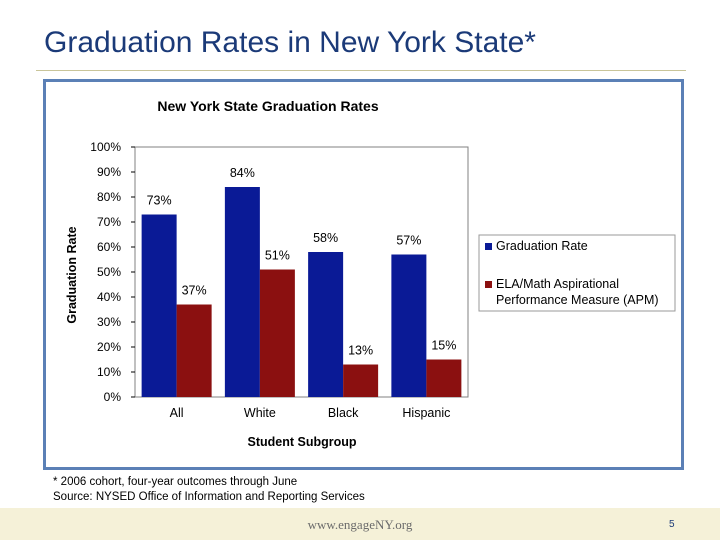 The width and height of the screenshot is (720, 540). What do you see at coordinates (109, 222) in the screenshot?
I see `y-tick-label: 70%` at bounding box center [109, 222].